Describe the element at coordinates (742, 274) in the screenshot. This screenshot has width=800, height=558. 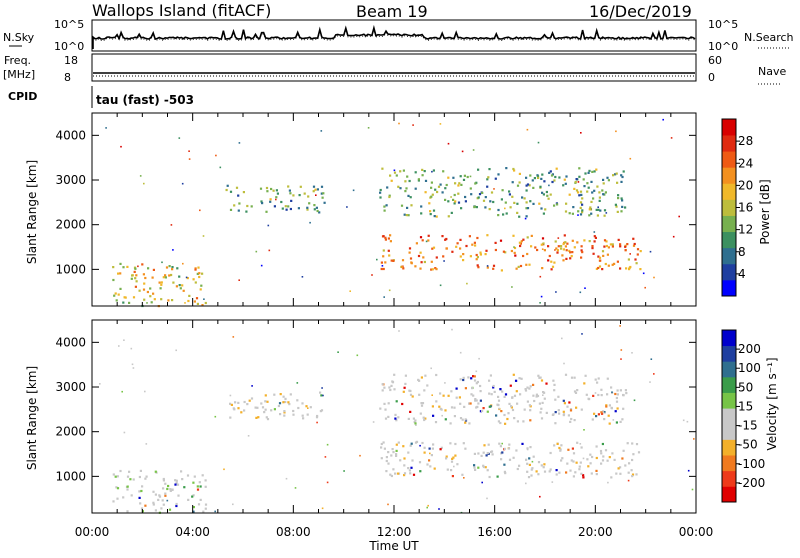
I see `power-colorbar-tick-label: 4` at that location.